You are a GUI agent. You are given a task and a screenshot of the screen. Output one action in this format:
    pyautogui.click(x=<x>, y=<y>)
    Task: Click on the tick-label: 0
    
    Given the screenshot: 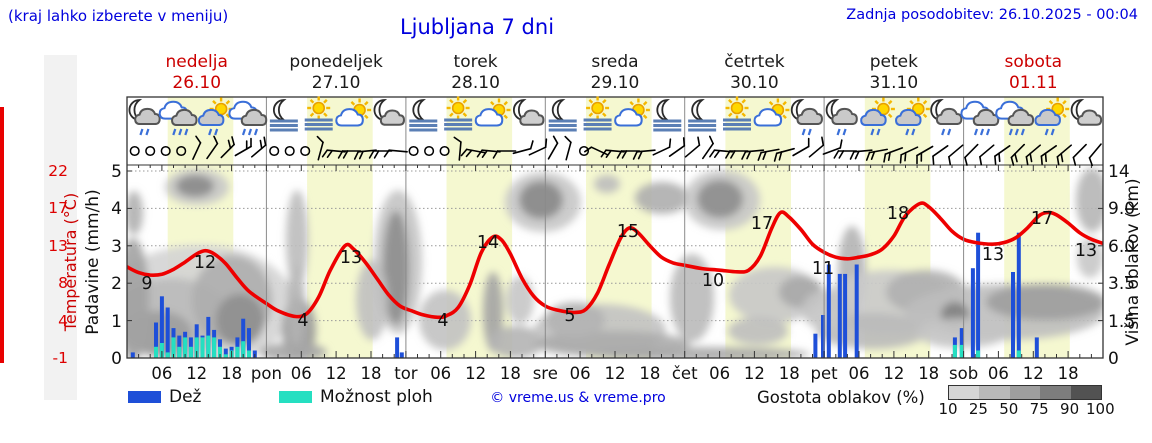 What is the action you would take?
    pyautogui.click(x=1113, y=359)
    